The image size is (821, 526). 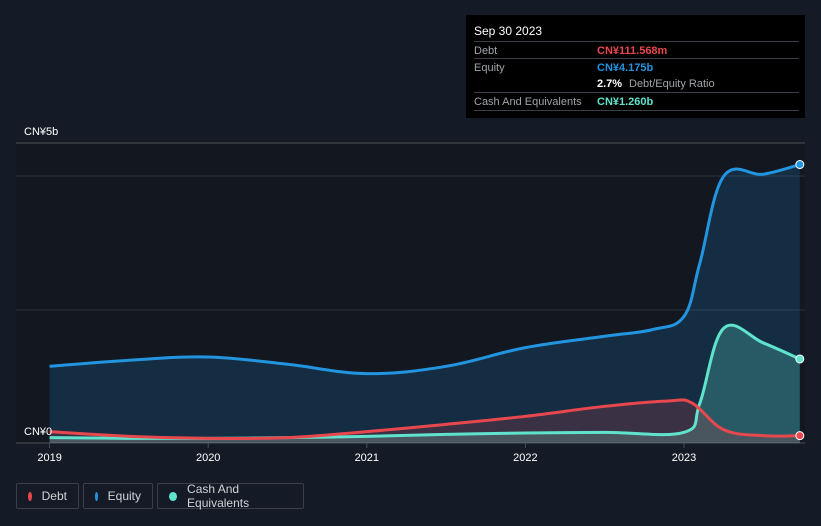 I want to click on cash-and-equivalents-end-point, so click(x=800, y=359).